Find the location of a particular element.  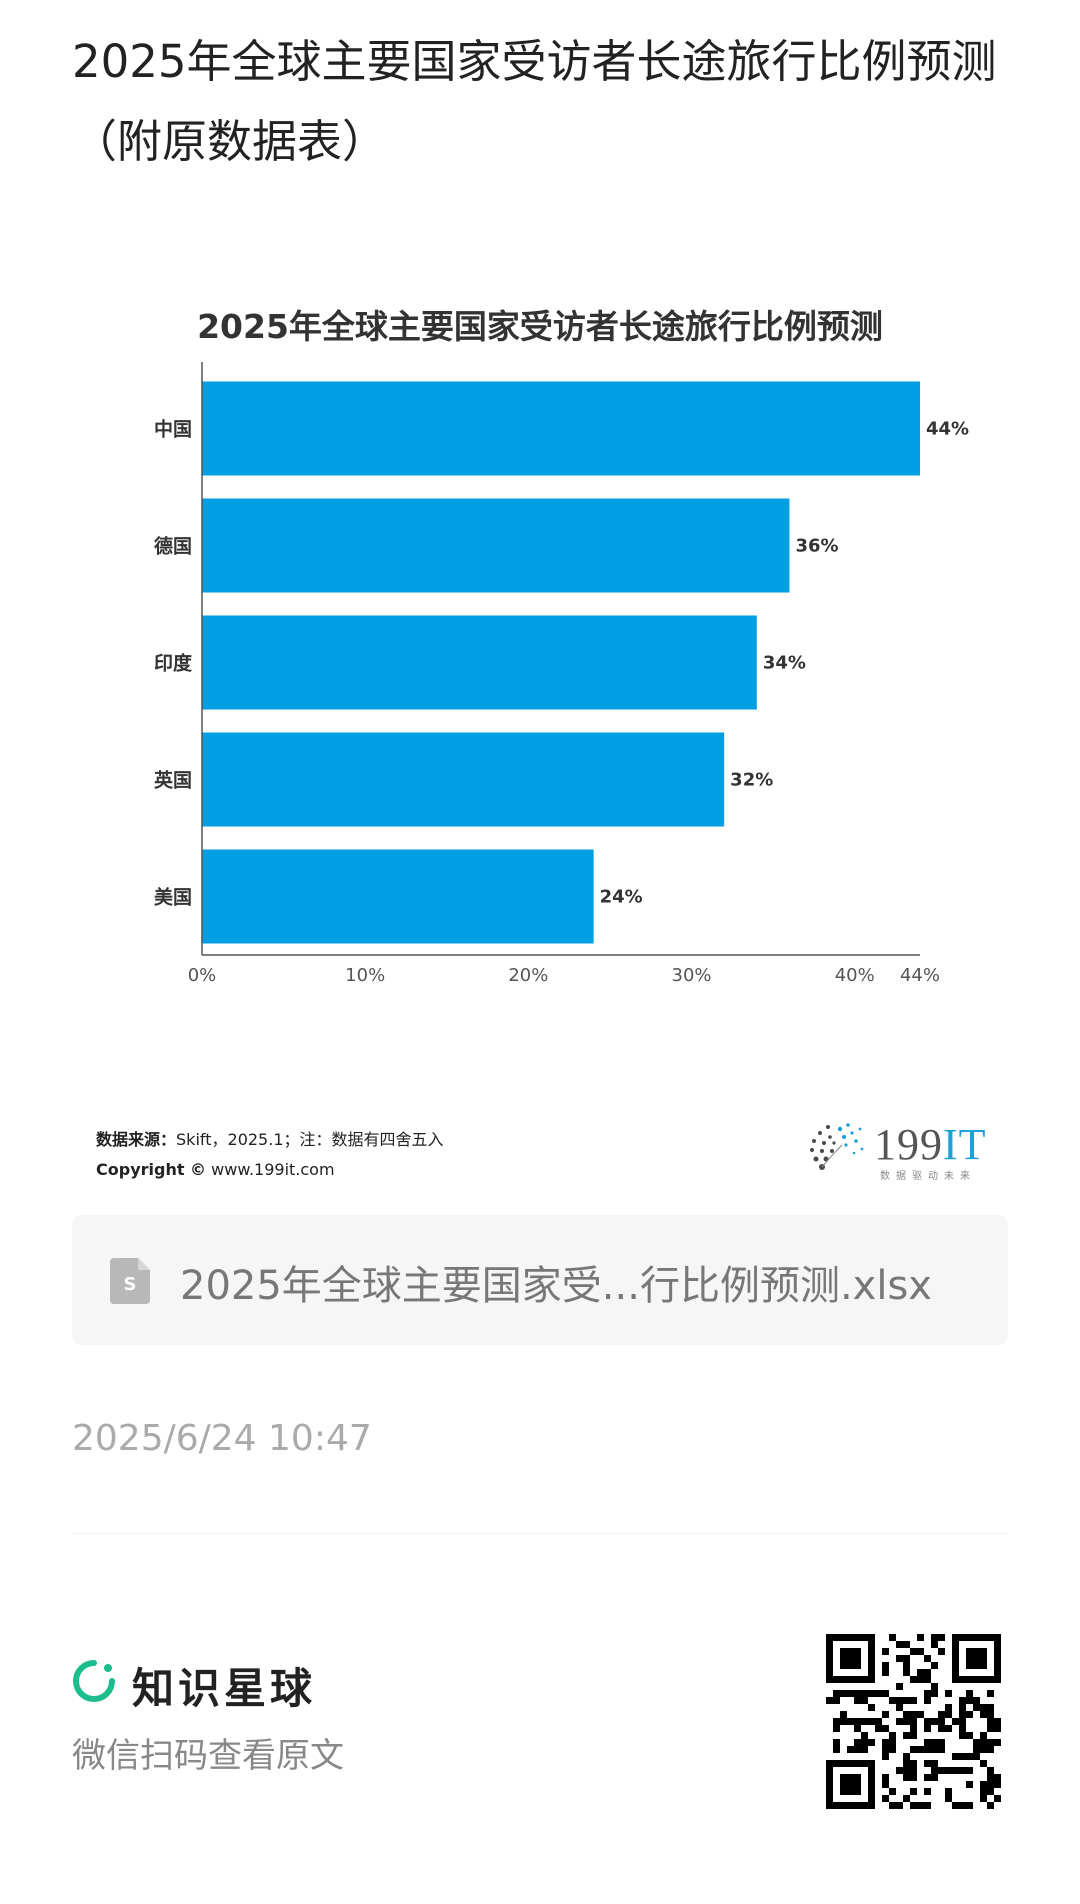

x-tick-label: 20% is located at coordinates (528, 975).